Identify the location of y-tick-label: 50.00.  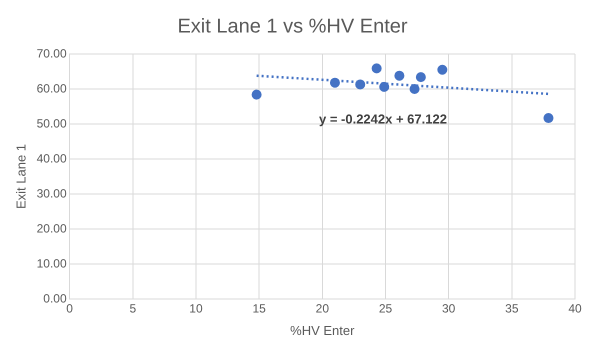
(51, 123).